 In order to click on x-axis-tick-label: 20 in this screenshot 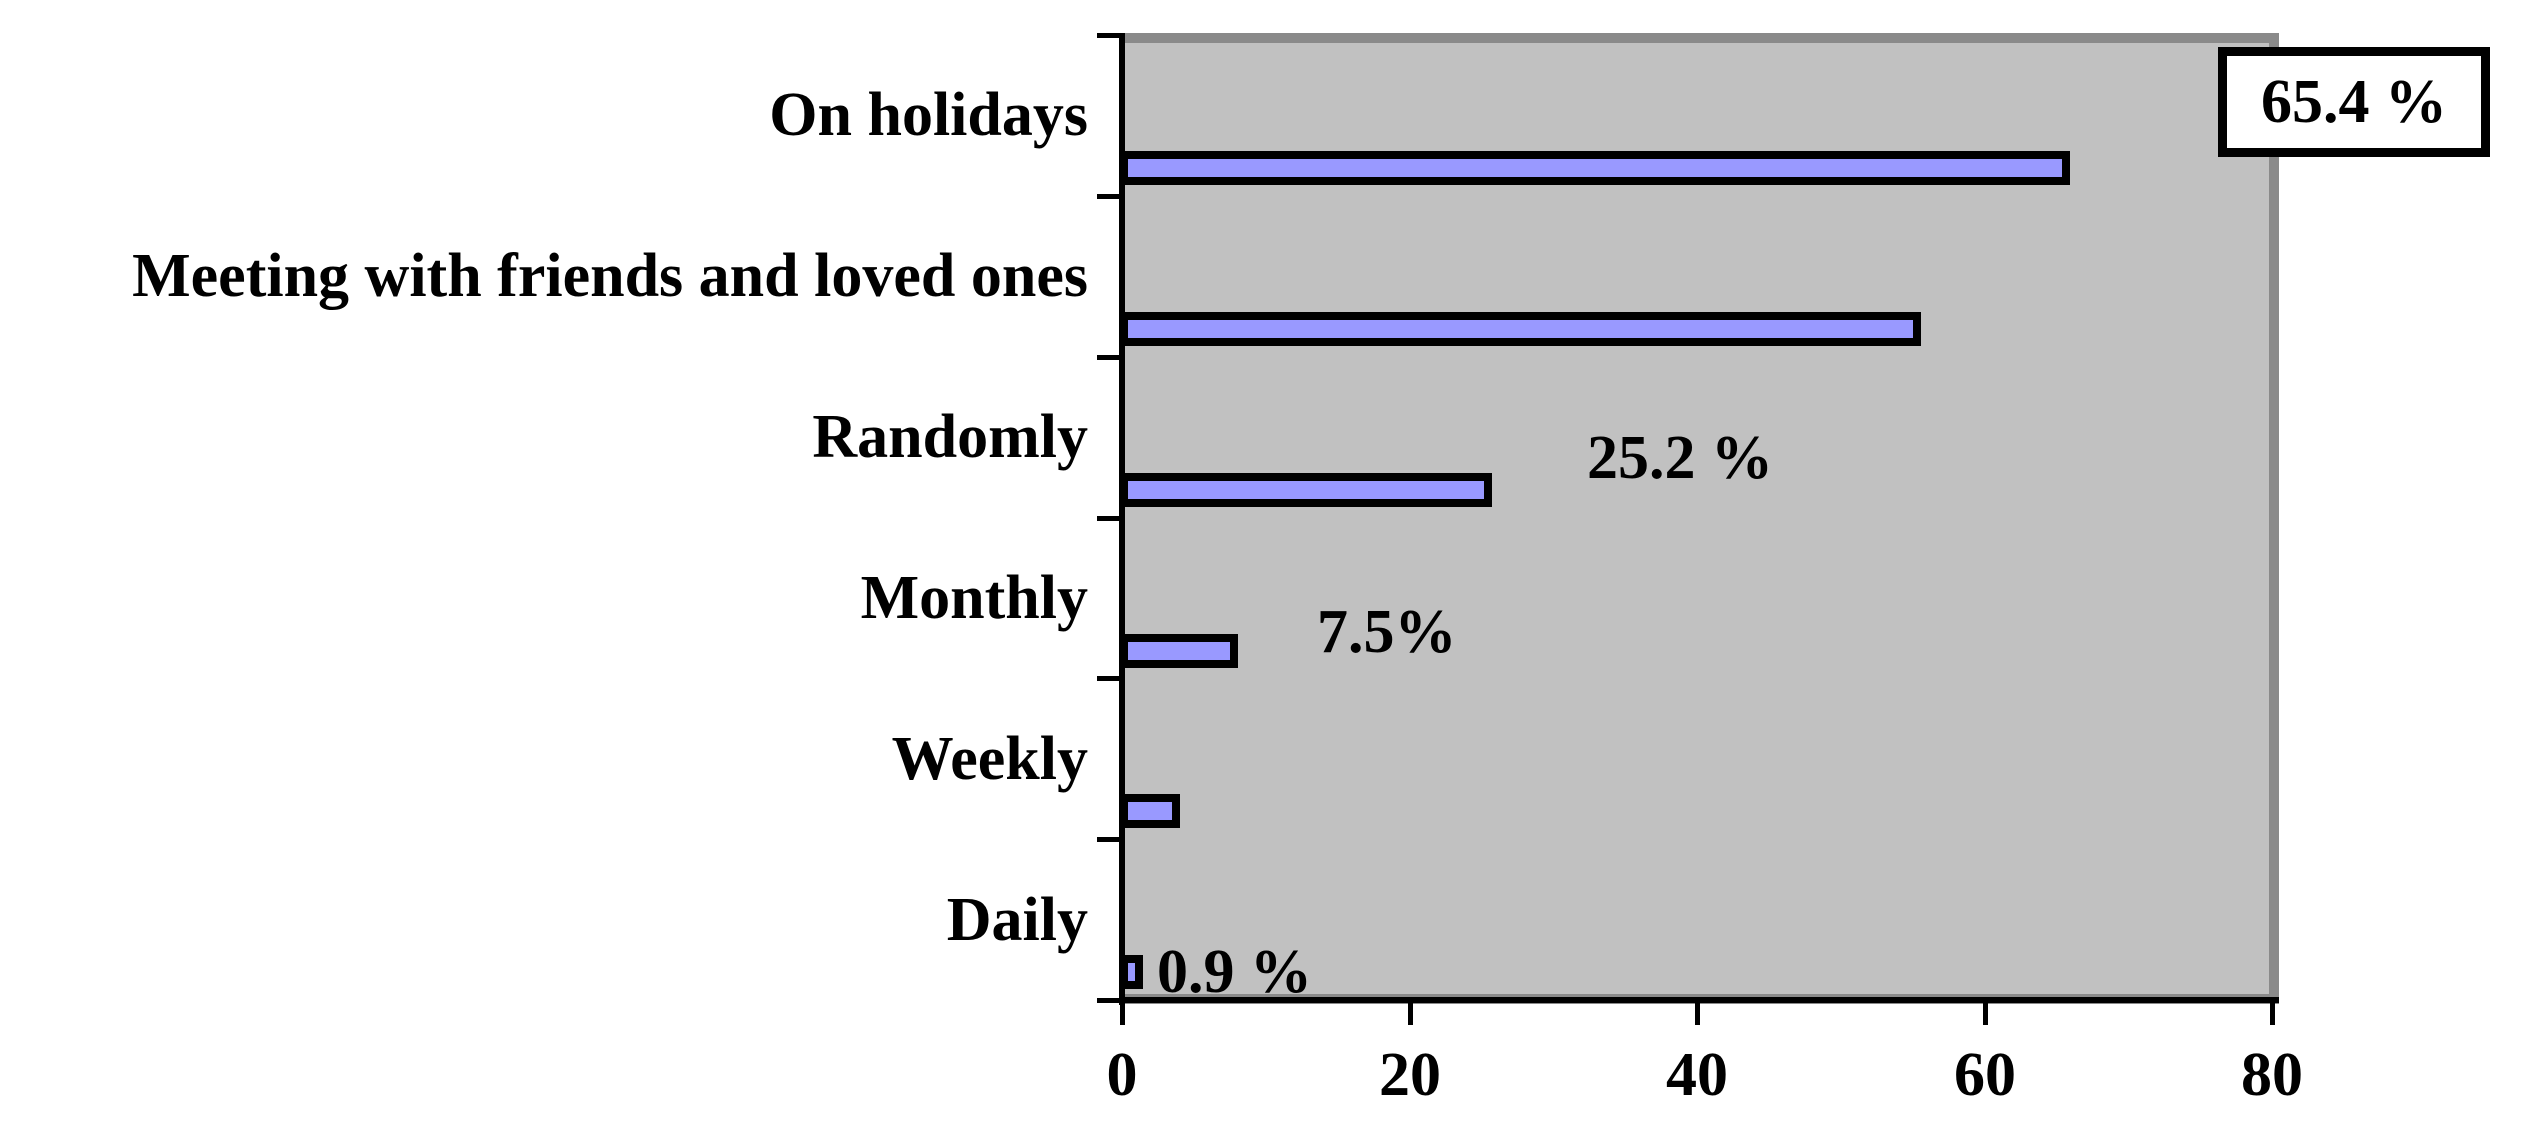, I will do `click(1410, 1075)`.